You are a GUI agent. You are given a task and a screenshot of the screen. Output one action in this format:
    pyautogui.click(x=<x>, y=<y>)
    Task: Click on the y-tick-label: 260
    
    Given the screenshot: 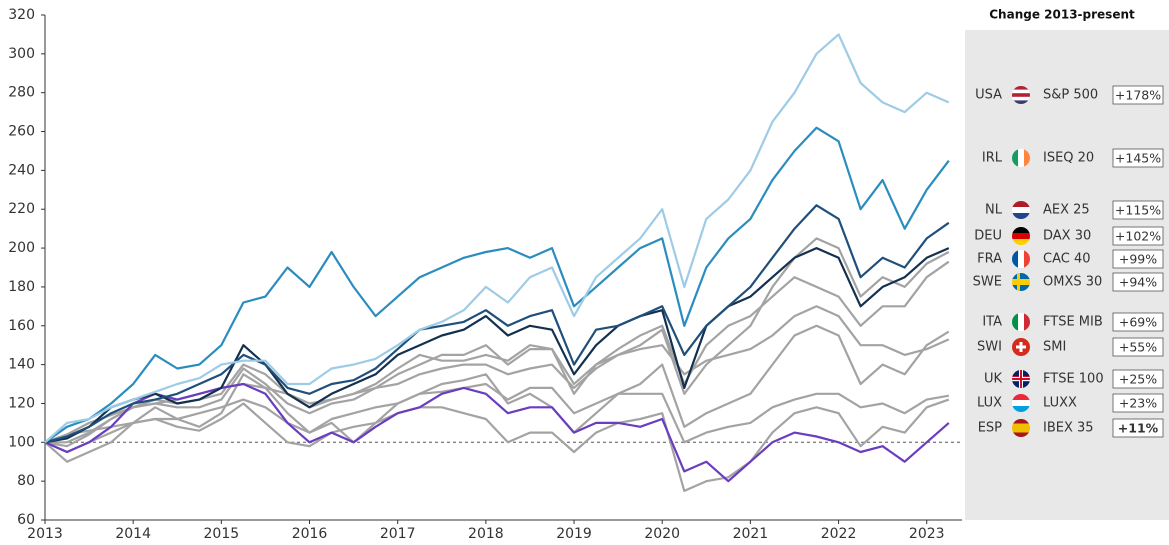 What is the action you would take?
    pyautogui.click(x=21, y=132)
    